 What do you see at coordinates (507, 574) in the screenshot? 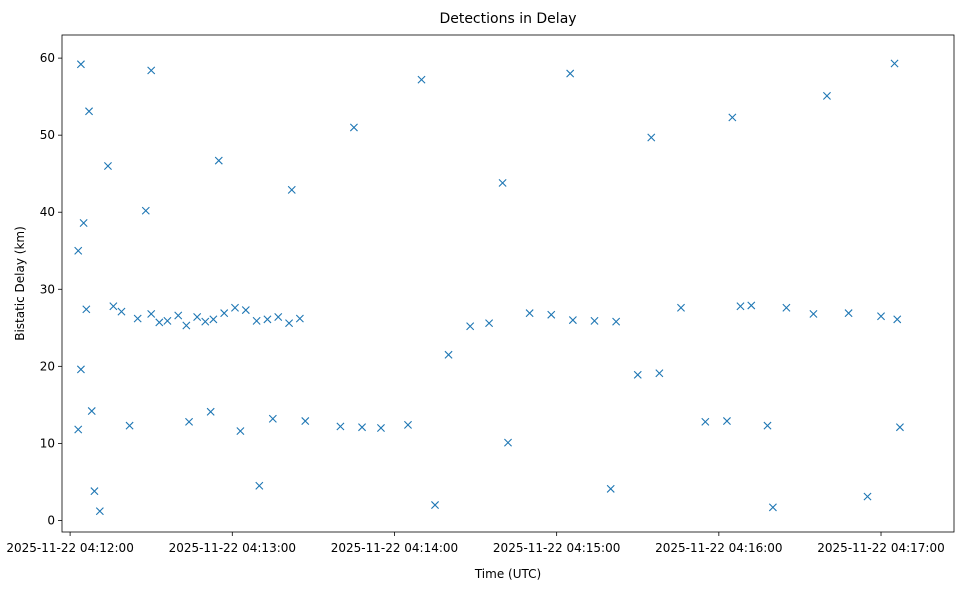
I see `x-axis-label: Time (UTC)` at bounding box center [507, 574].